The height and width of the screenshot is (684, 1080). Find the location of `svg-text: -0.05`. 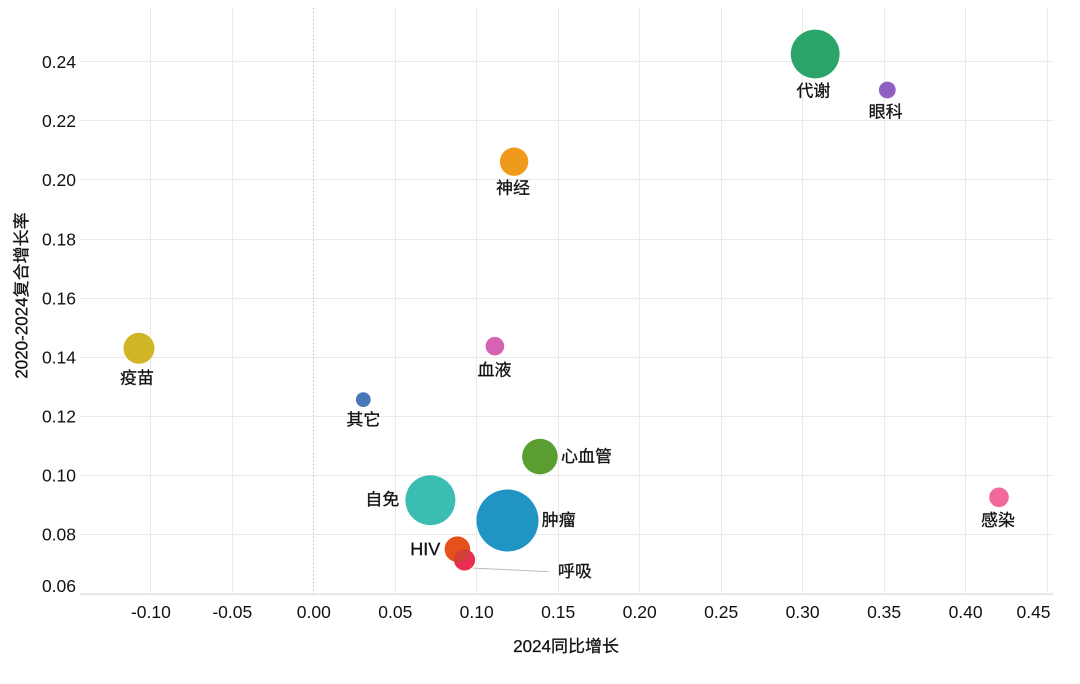

svg-text: -0.05 is located at coordinates (232, 612).